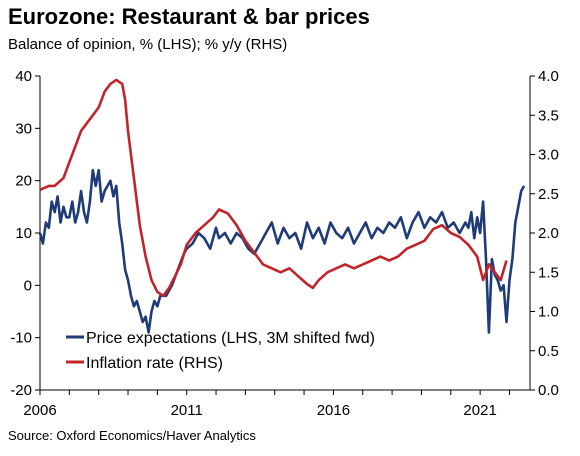  What do you see at coordinates (548, 272) in the screenshot?
I see `right-tick-label: 1.5` at bounding box center [548, 272].